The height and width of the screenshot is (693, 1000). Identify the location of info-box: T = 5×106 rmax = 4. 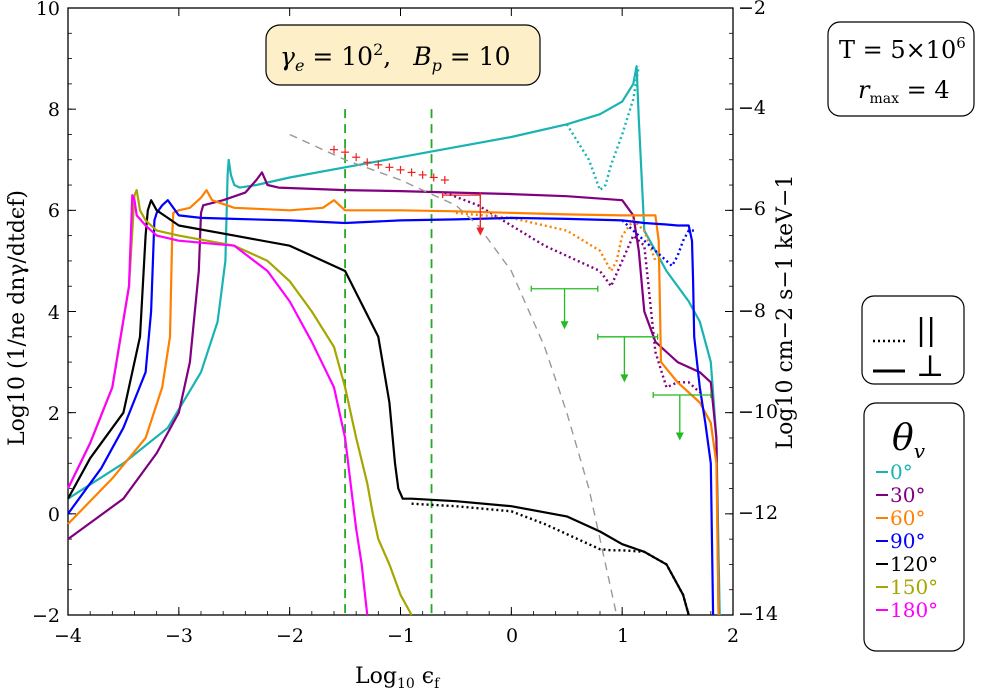
(901, 69).